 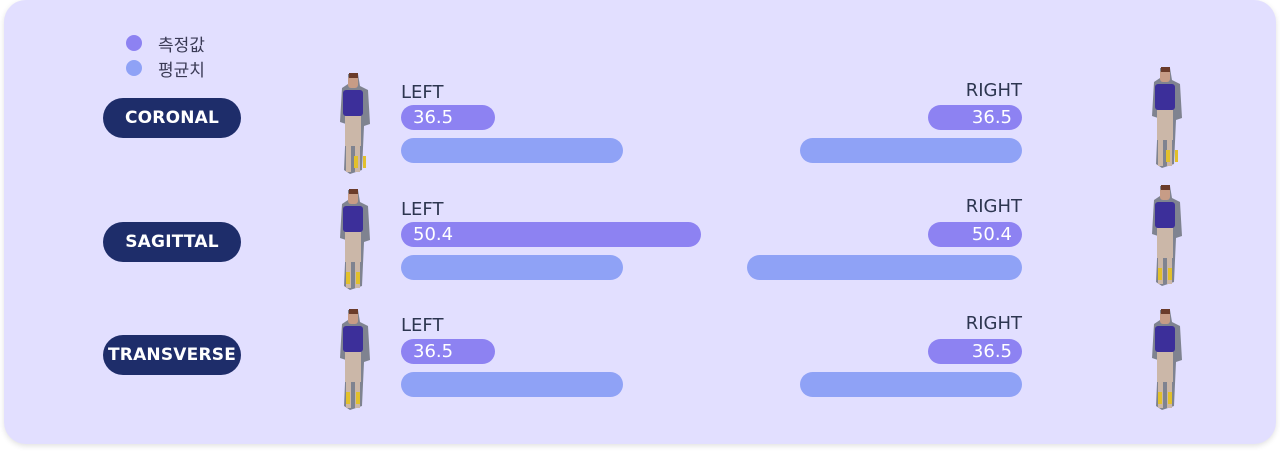 I want to click on legend-measured: 측정값, so click(x=165, y=44).